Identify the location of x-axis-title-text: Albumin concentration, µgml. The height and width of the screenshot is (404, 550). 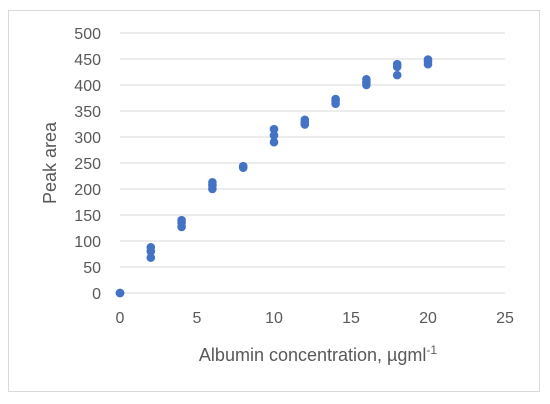
(312, 355).